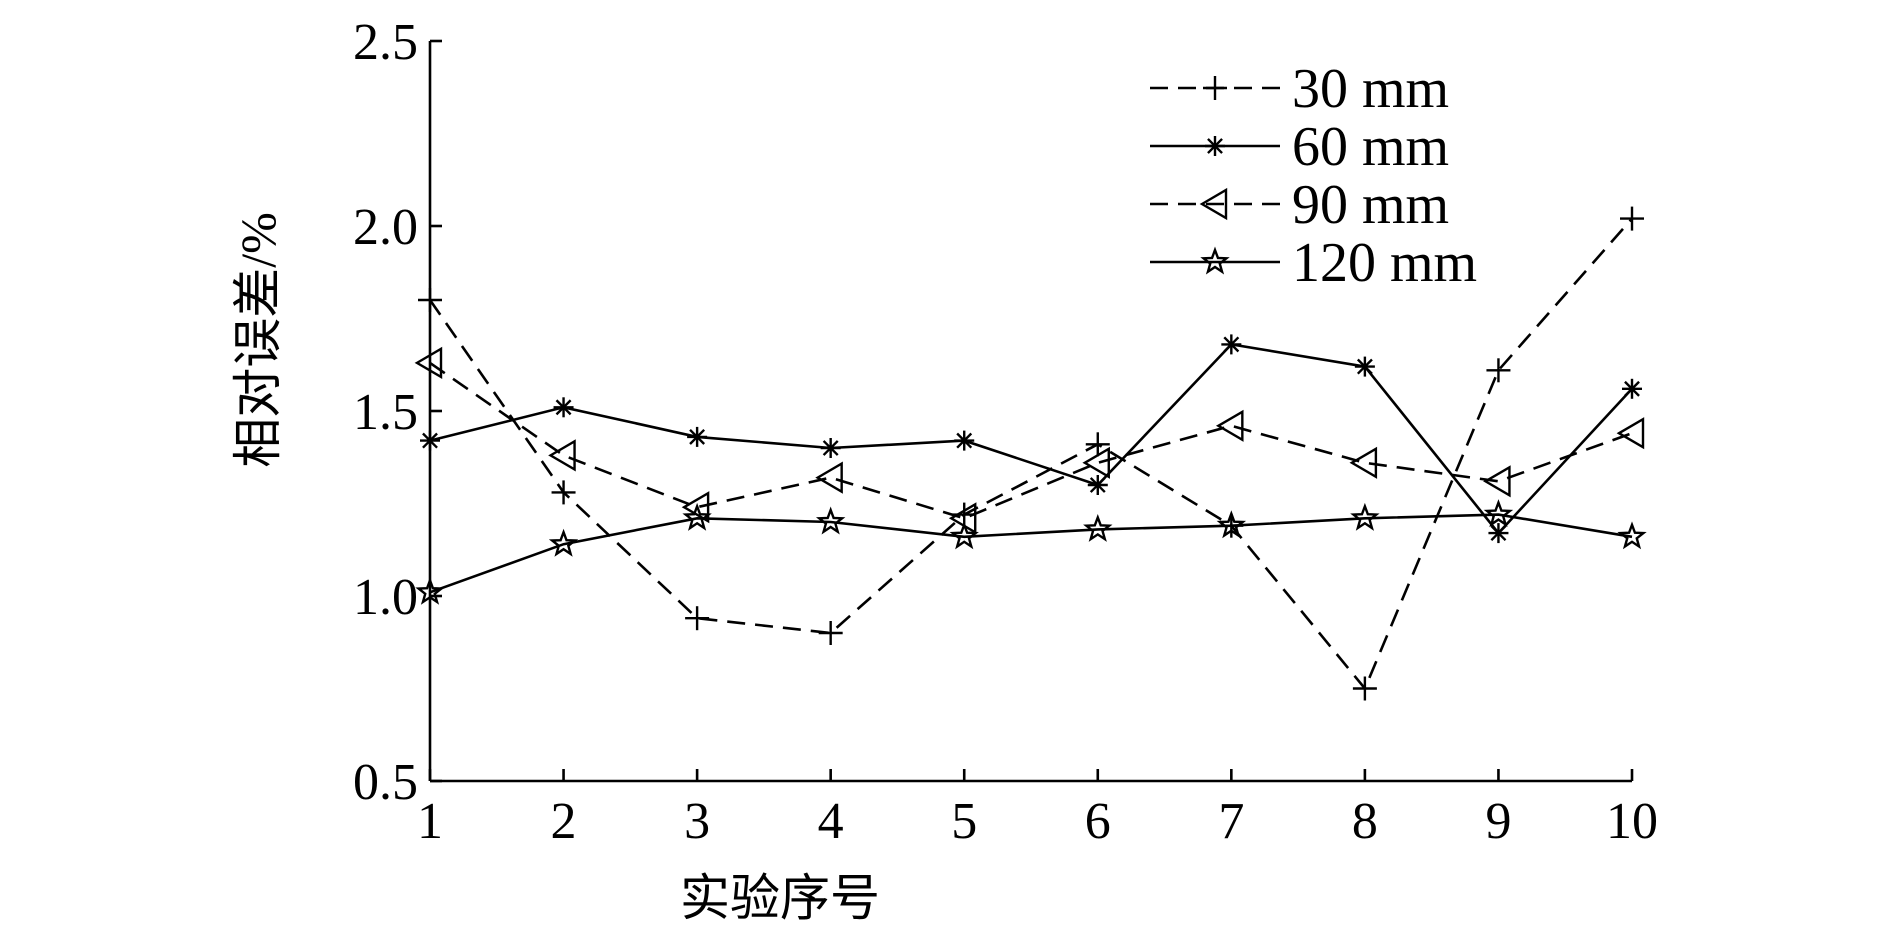  What do you see at coordinates (964, 821) in the screenshot?
I see `x-tick-label-4: 5` at bounding box center [964, 821].